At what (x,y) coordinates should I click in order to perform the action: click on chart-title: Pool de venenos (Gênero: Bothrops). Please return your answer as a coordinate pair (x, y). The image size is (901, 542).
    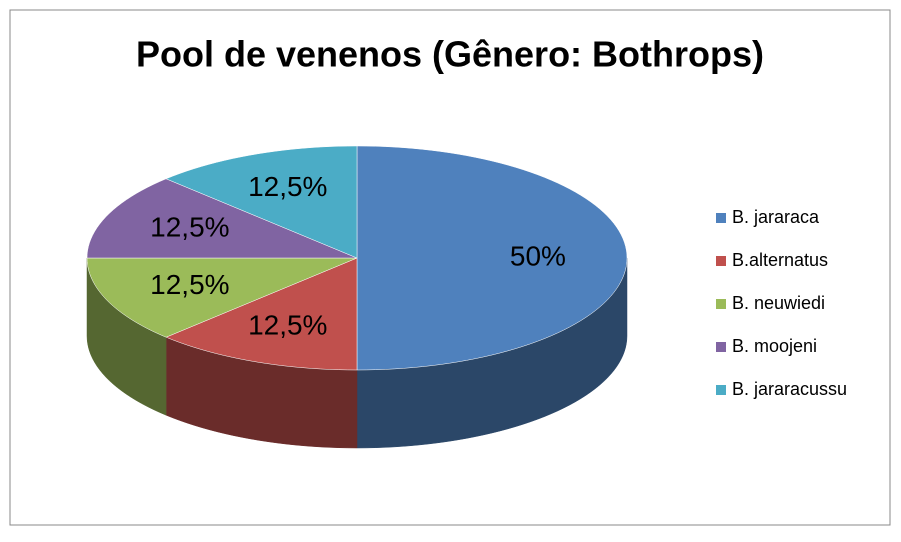
    Looking at the image, I should click on (450, 54).